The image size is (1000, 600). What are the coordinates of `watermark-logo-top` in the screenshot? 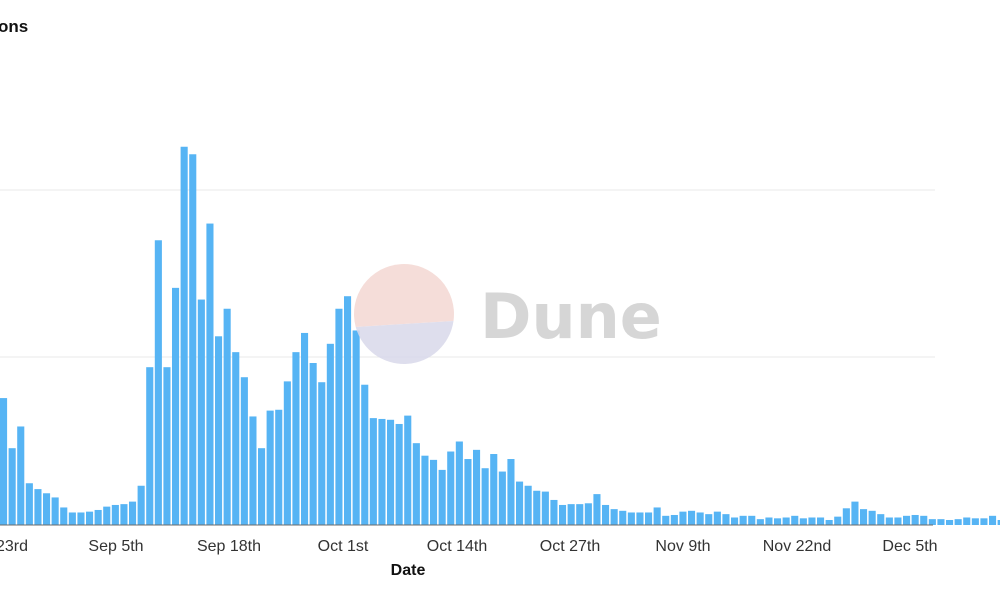 It's located at (403, 295).